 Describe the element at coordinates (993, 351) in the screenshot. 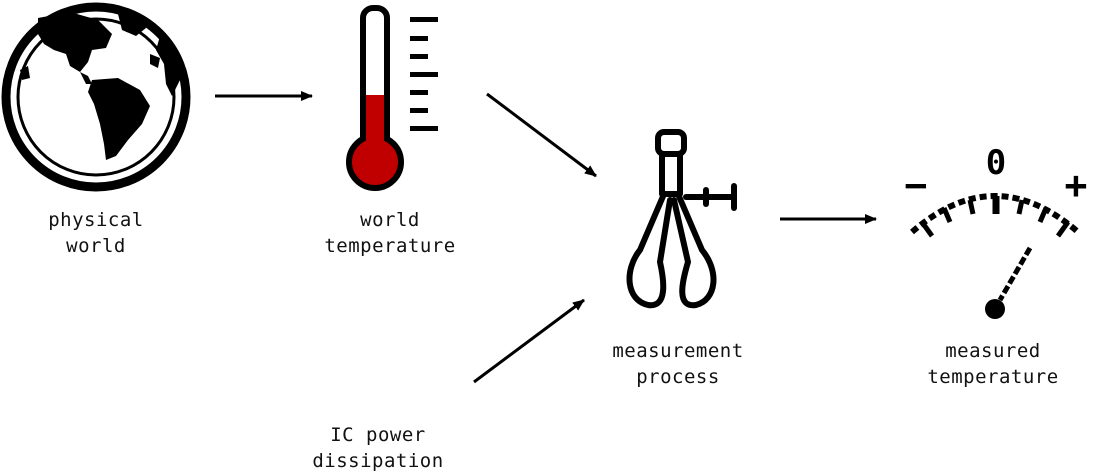

I see `label-line: measured` at that location.